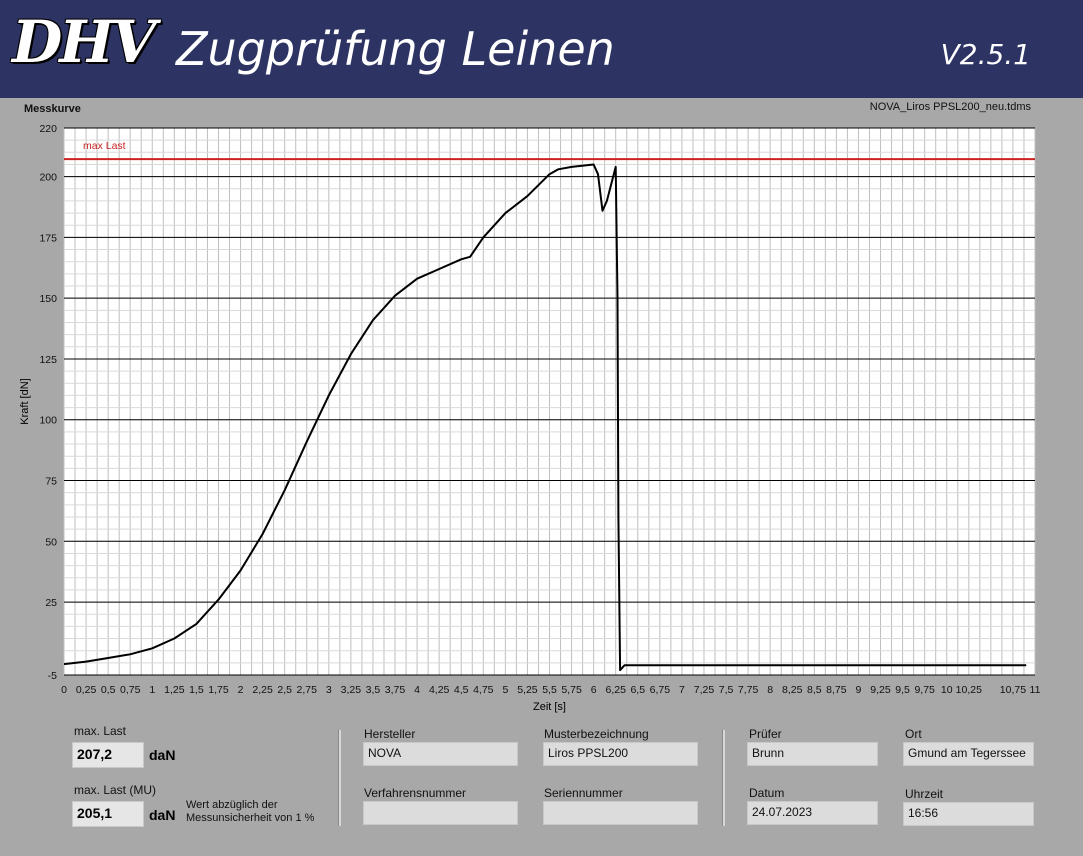  What do you see at coordinates (583, 793) in the screenshot?
I see `seriennummer-label: Seriennummer` at bounding box center [583, 793].